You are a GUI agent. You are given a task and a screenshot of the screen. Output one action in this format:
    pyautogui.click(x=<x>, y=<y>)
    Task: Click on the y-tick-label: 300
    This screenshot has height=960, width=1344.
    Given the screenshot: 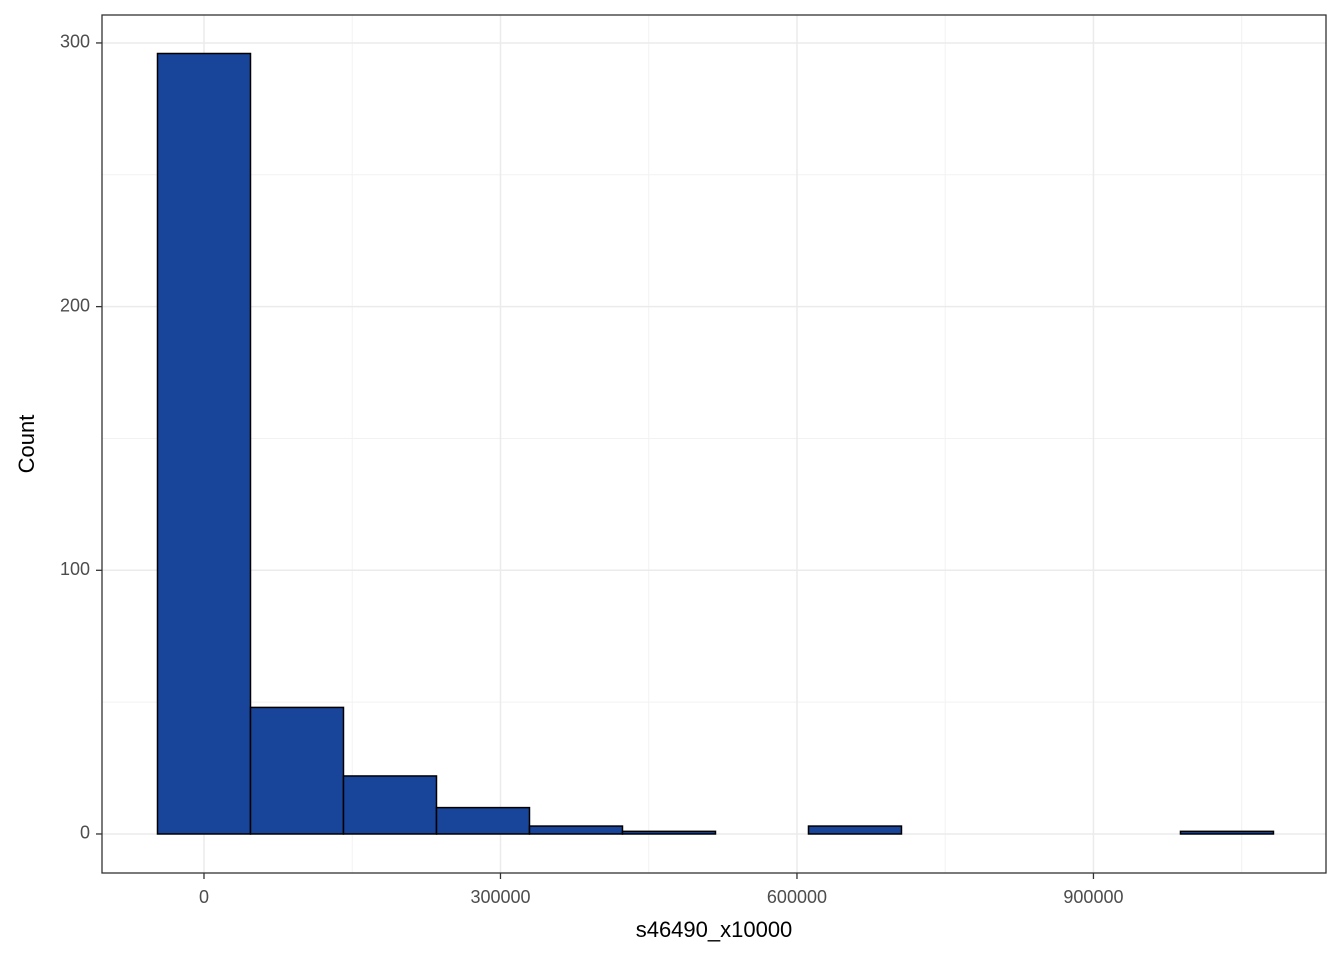 What is the action you would take?
    pyautogui.click(x=75, y=42)
    